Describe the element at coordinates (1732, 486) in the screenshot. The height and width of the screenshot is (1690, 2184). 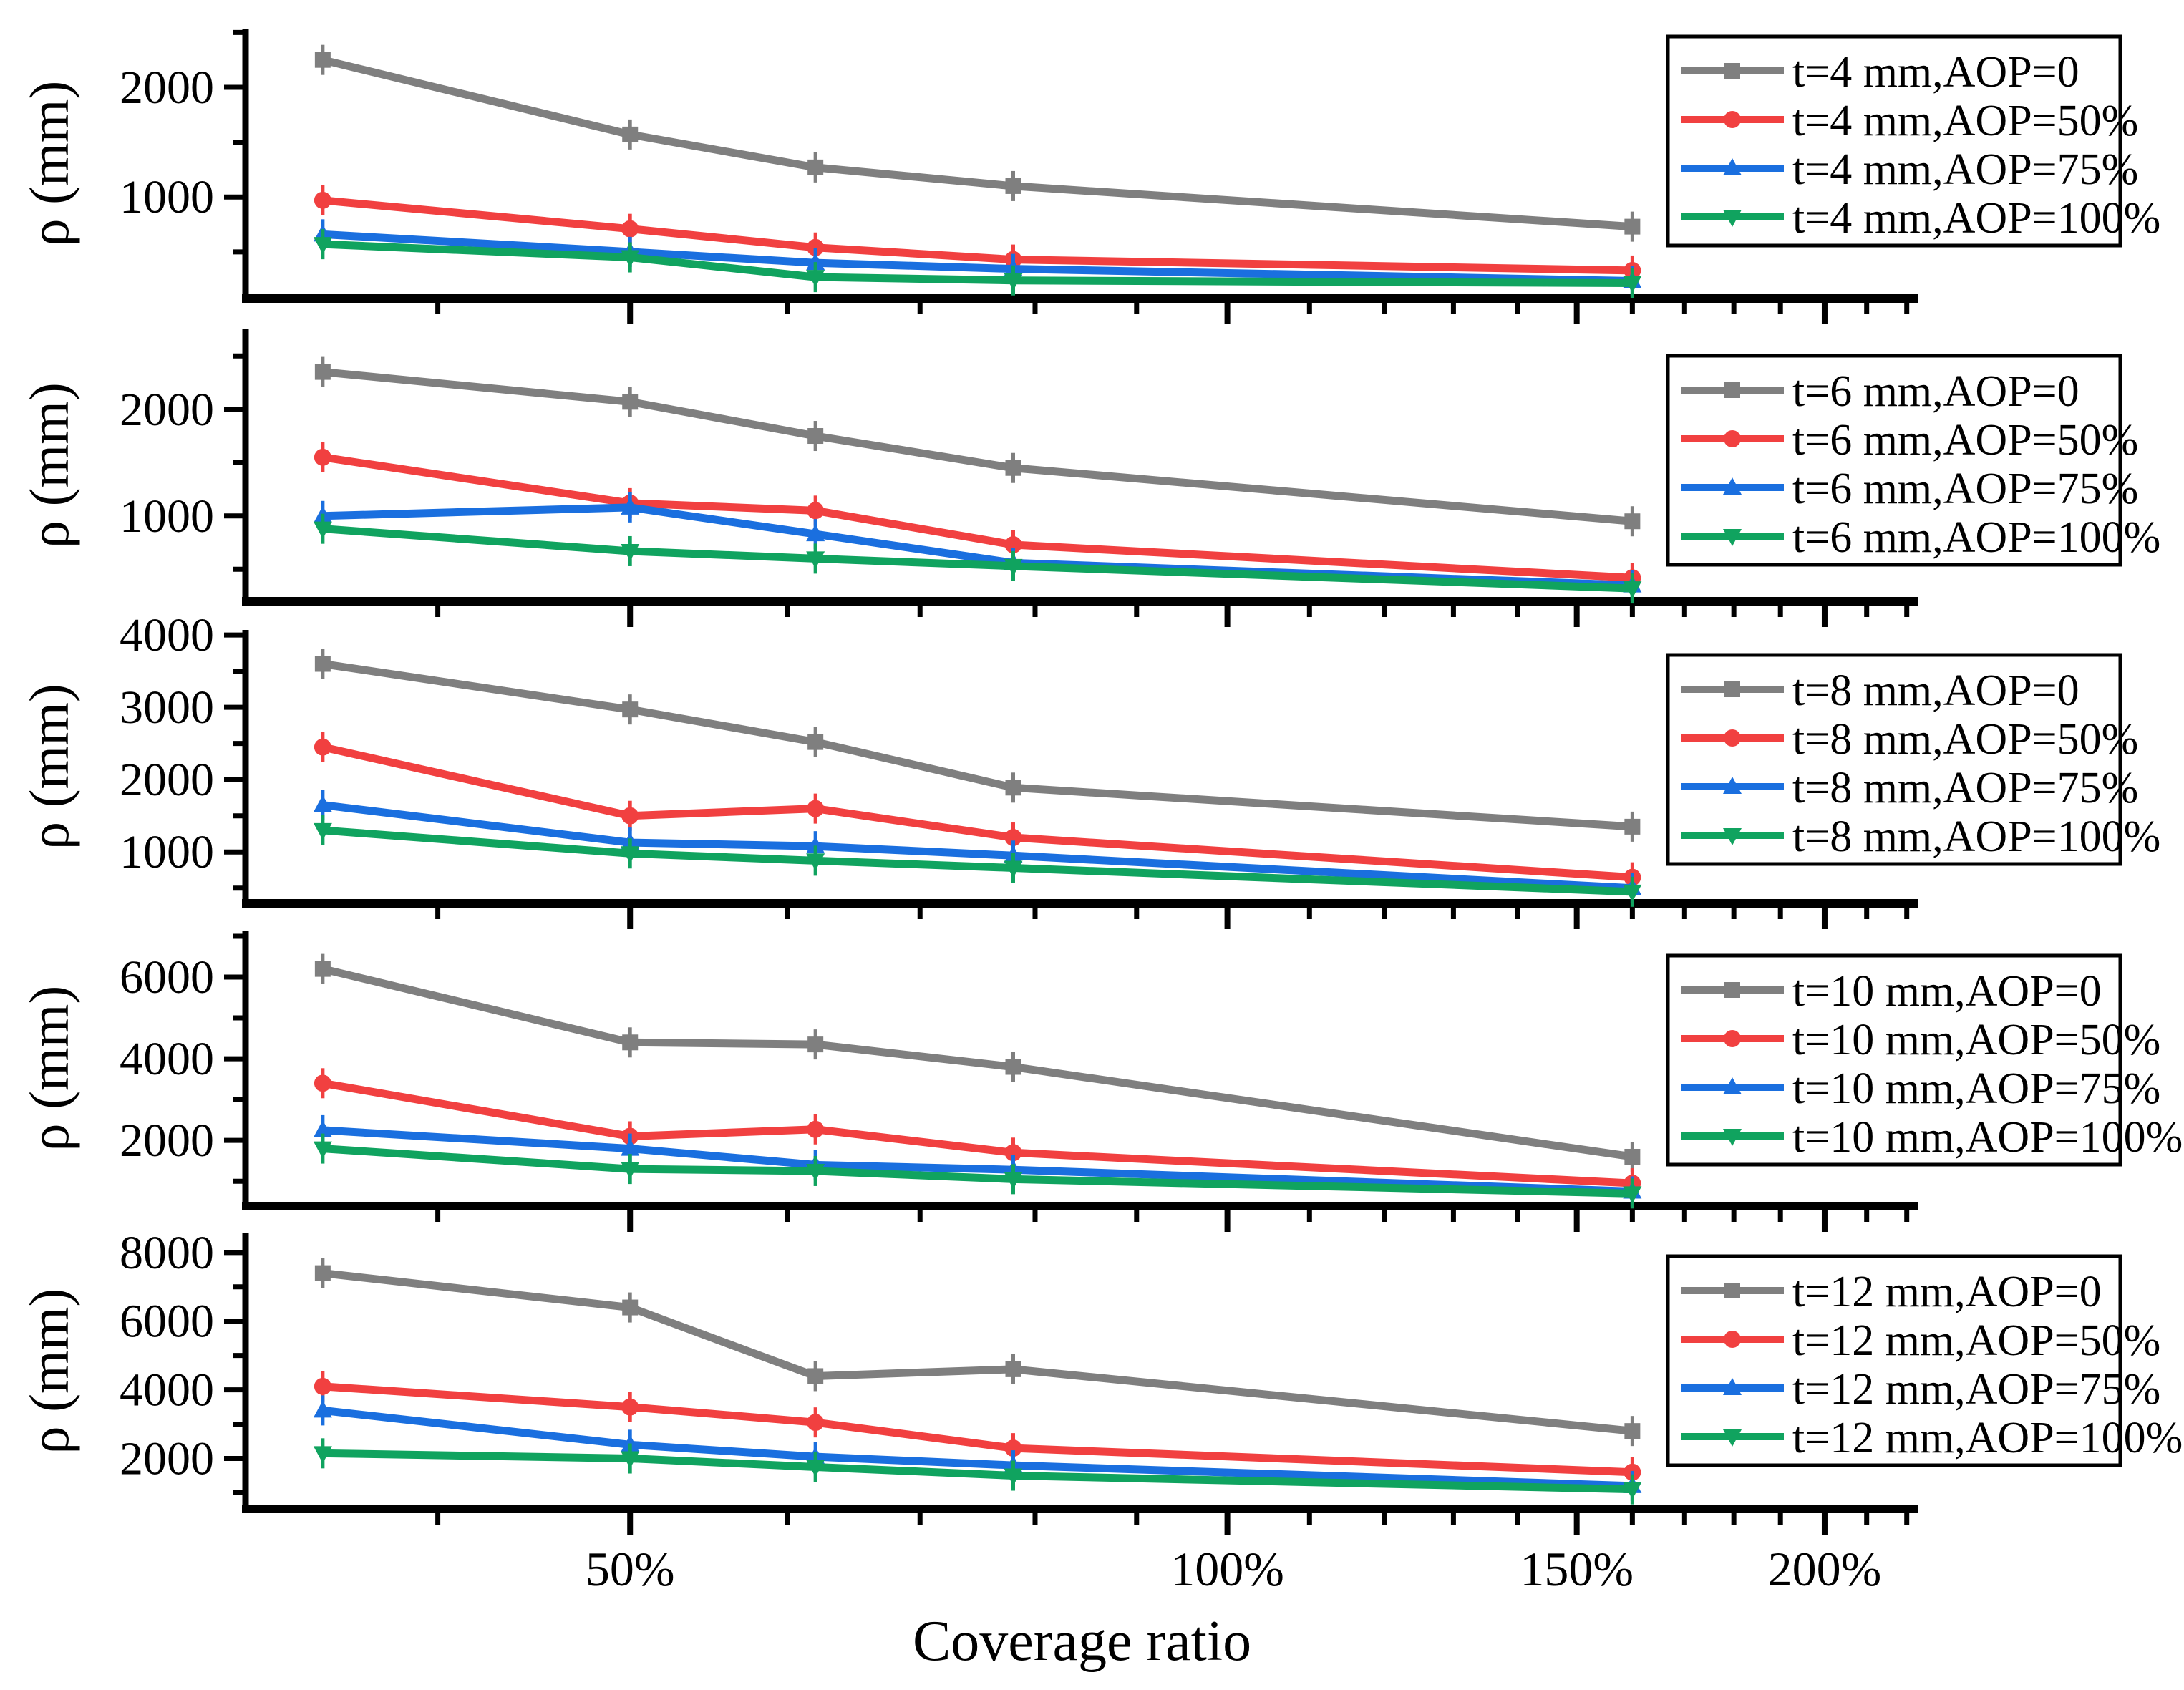
I see `triangle-up-icon` at that location.